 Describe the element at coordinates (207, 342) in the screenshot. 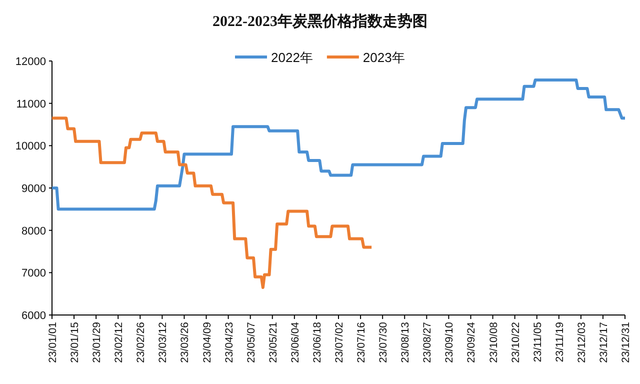

I see `x-tick-label: 23/04/09` at that location.